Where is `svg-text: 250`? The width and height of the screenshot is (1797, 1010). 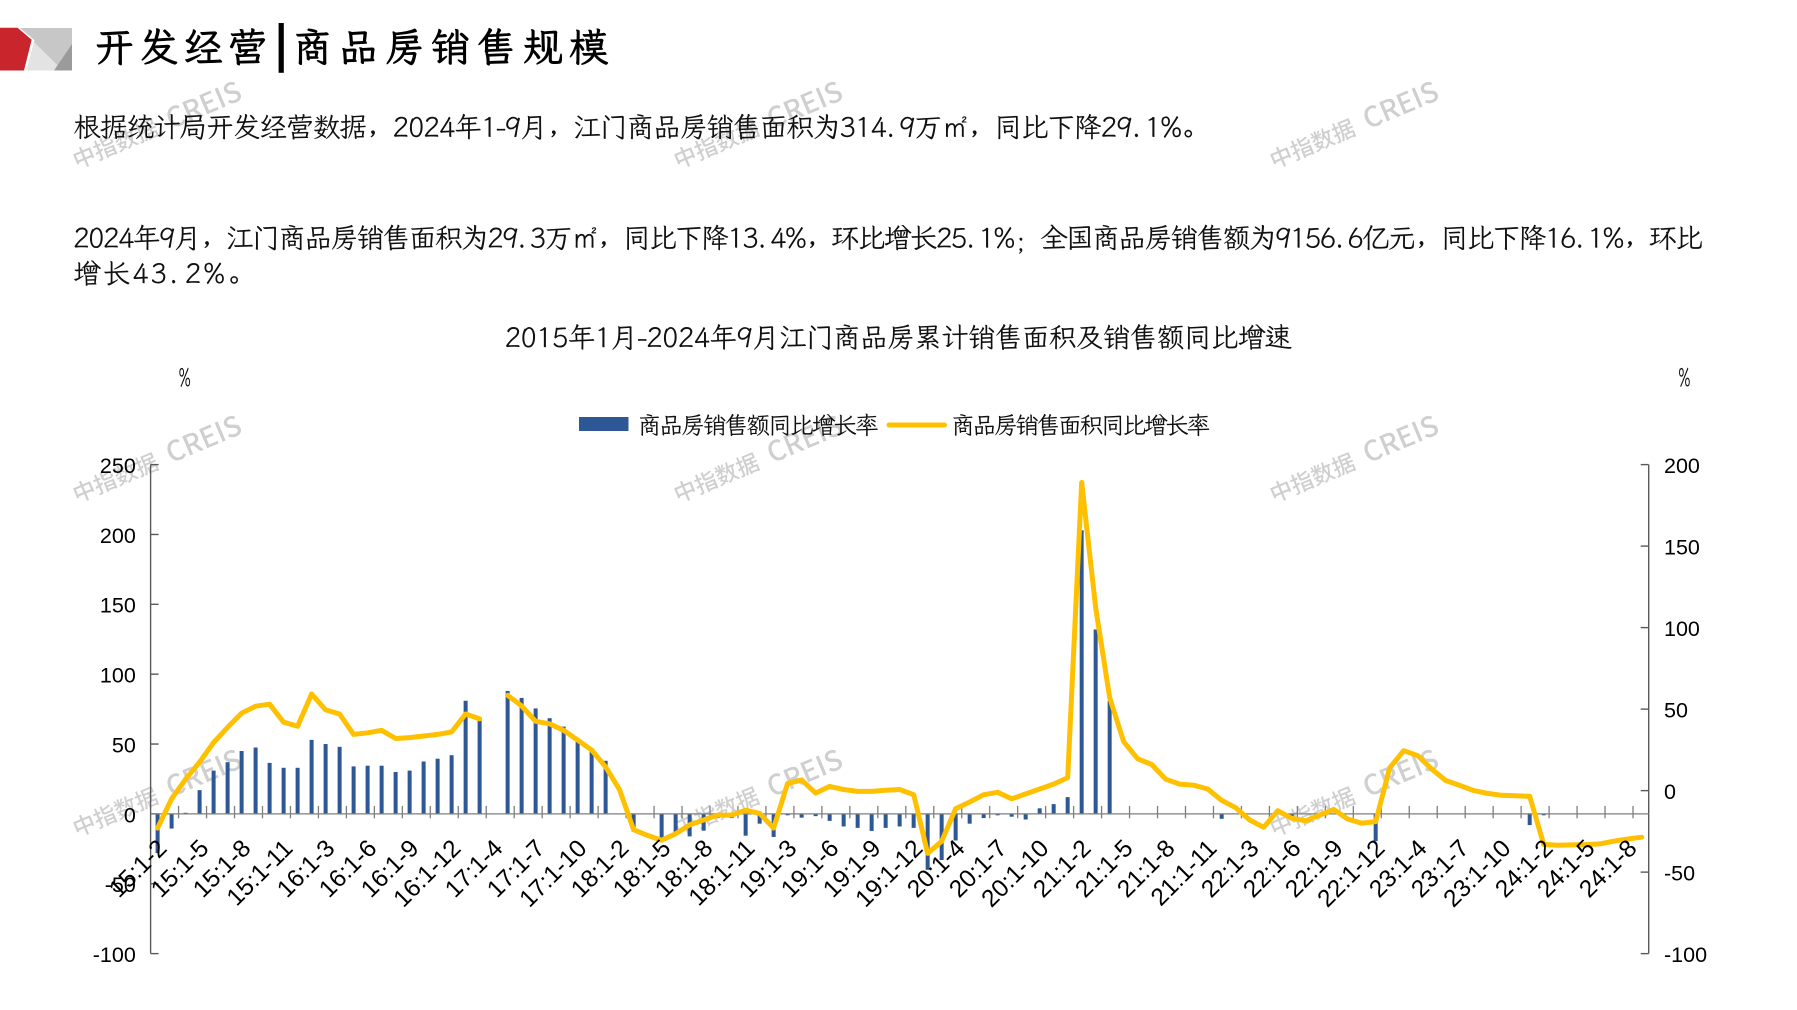
svg-text: 250 is located at coordinates (118, 466).